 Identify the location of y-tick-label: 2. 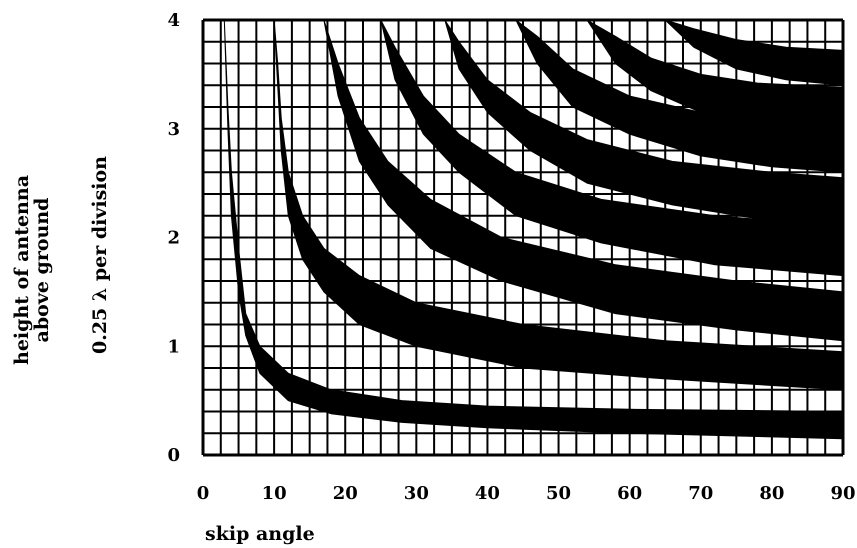
(173, 238).